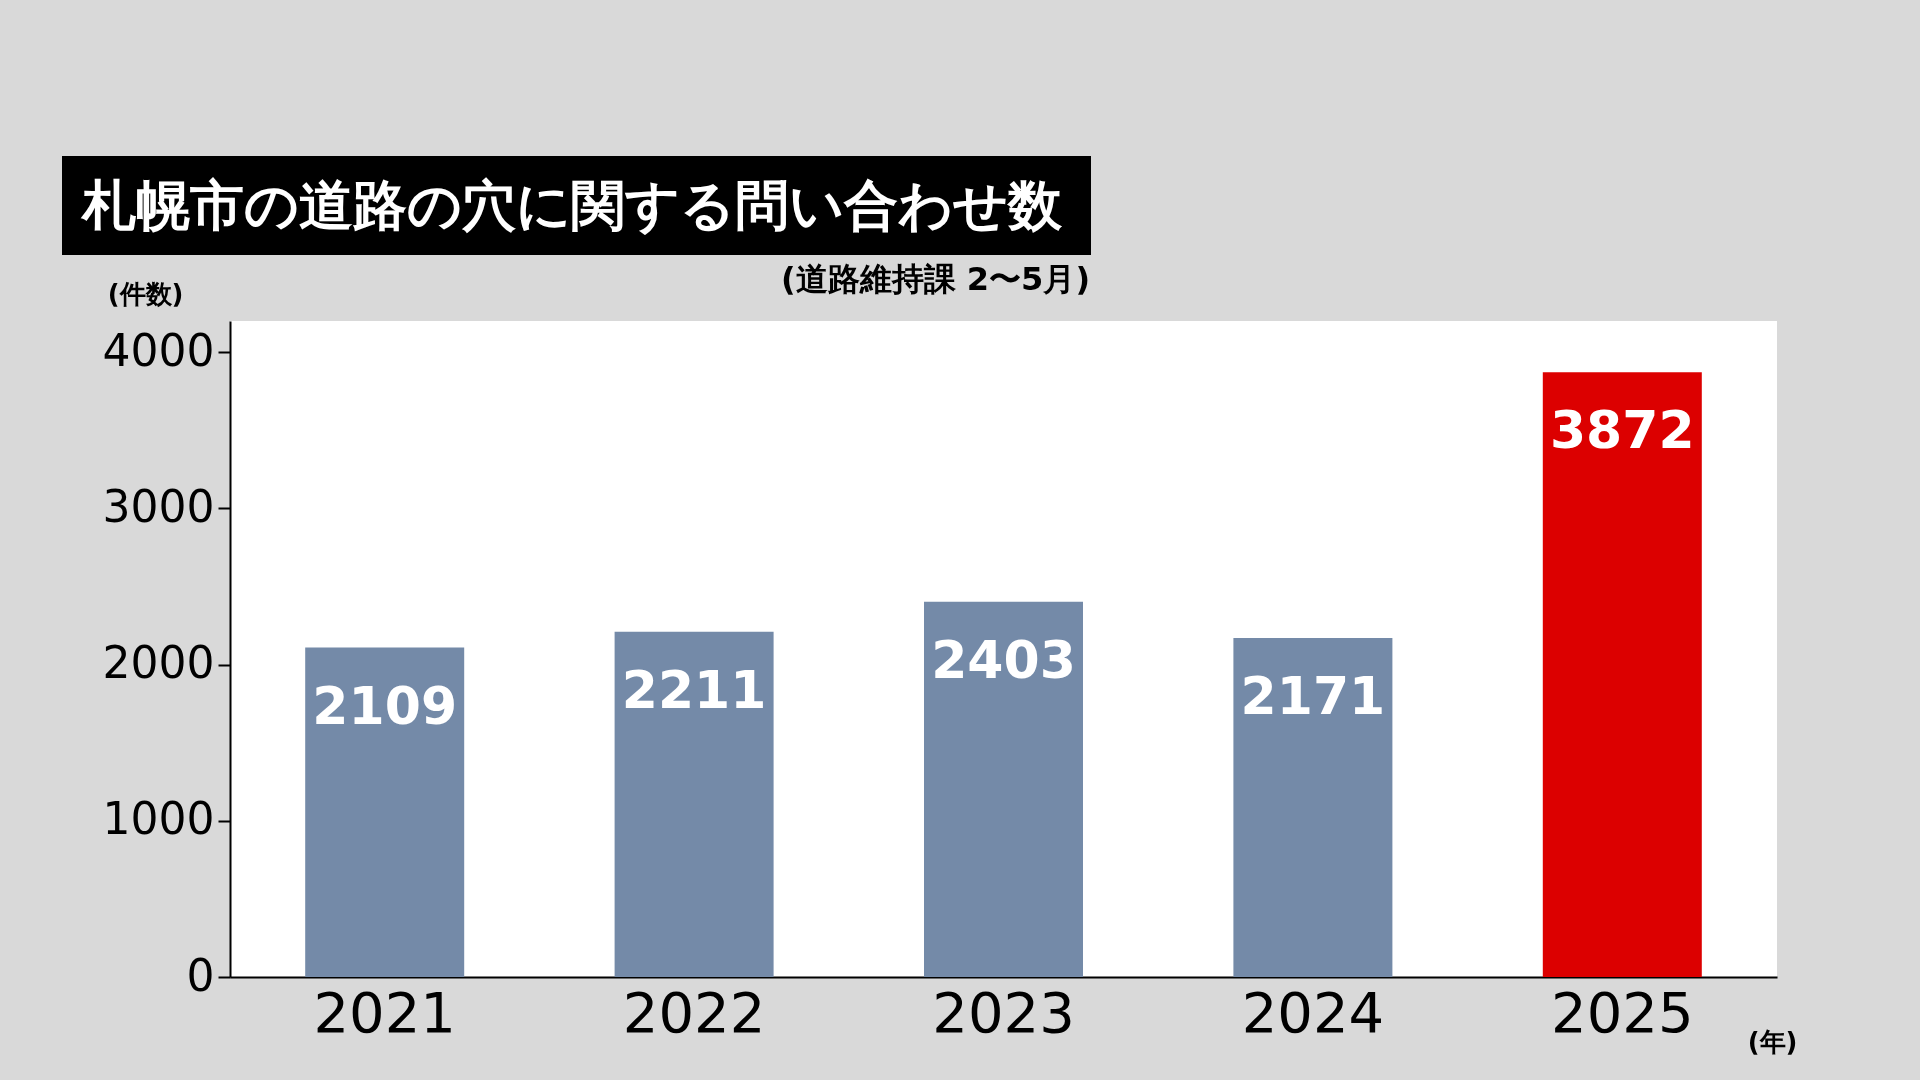 The image size is (1920, 1080). I want to click on data-label: 2403, so click(1003, 659).